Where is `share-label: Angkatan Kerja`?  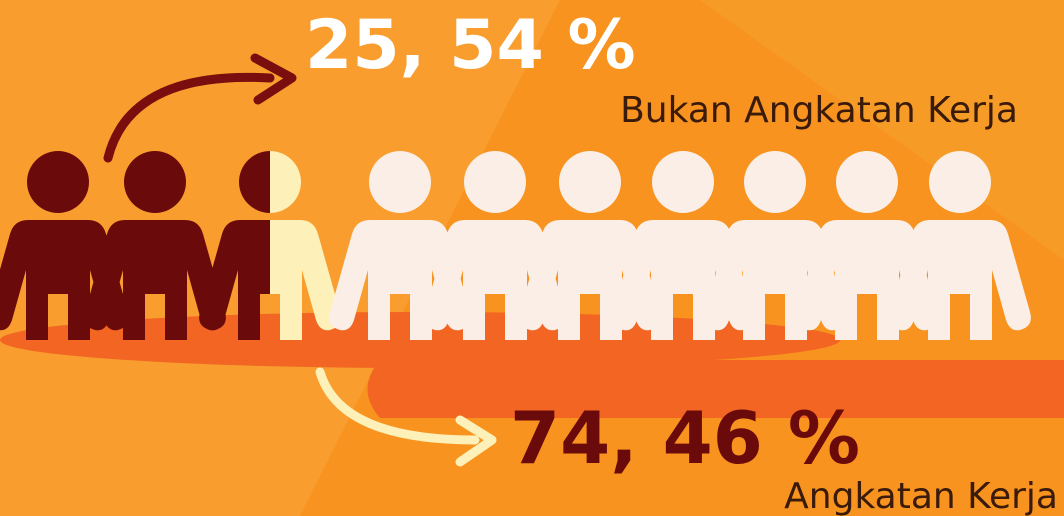 share-label: Angkatan Kerja is located at coordinates (921, 496).